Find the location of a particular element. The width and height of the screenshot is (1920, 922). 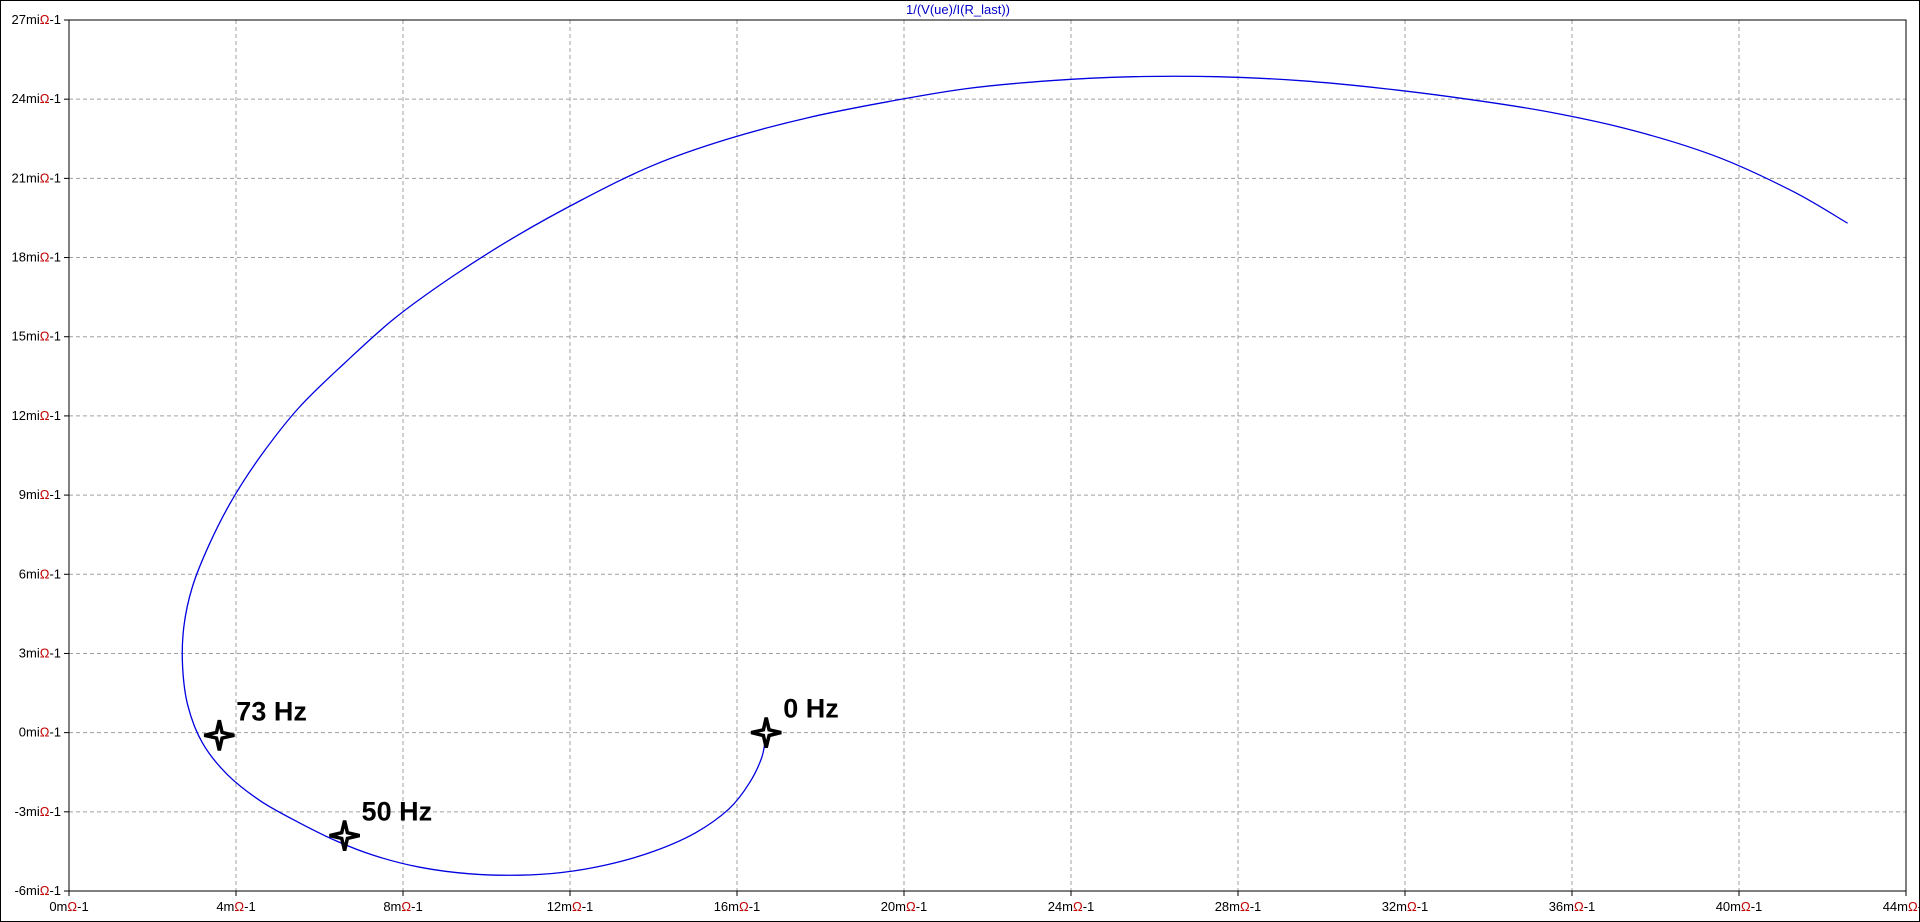

y-tick-label: 15miΩ-1 is located at coordinates (36, 336).